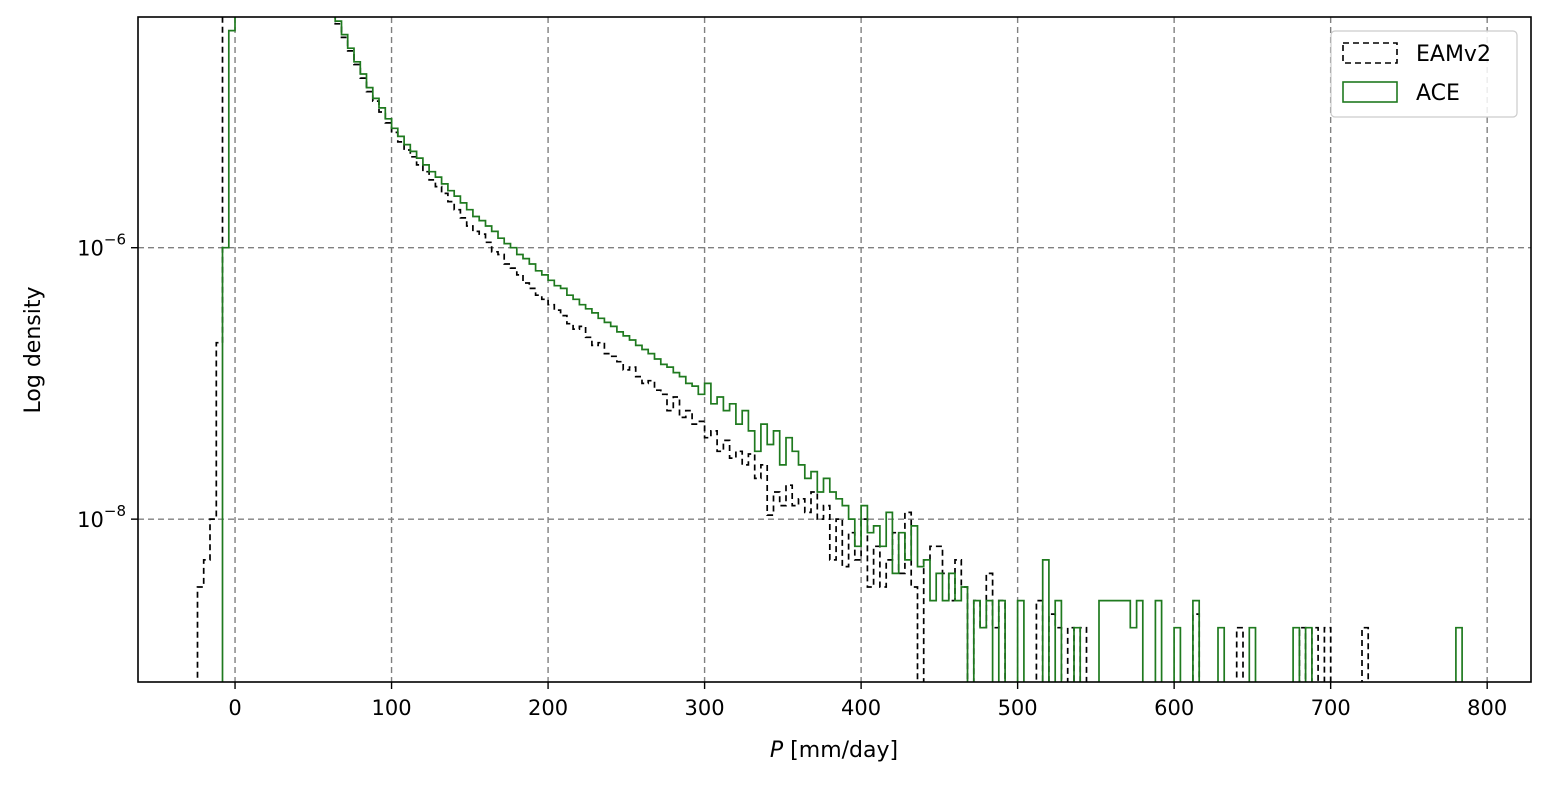  What do you see at coordinates (33, 350) in the screenshot?
I see `y-axis-label: Log density` at bounding box center [33, 350].